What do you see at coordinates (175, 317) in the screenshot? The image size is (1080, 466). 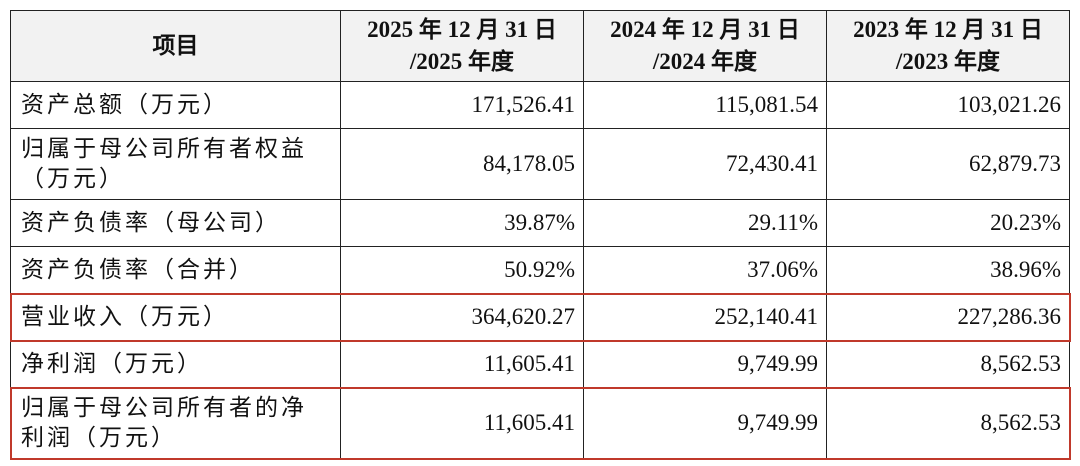 I see `row-label: 营业收入（万元）` at bounding box center [175, 317].